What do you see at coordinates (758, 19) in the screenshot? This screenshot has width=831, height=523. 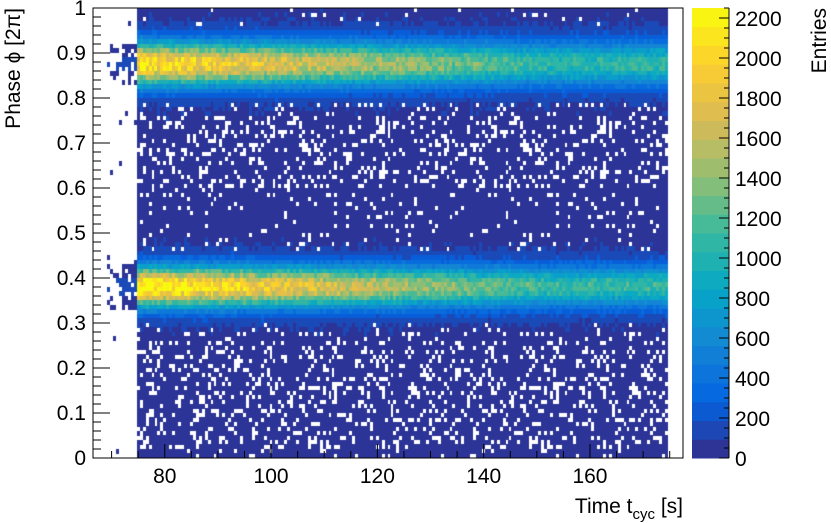 I see `color-scale-tick-label: 2200` at bounding box center [758, 19].